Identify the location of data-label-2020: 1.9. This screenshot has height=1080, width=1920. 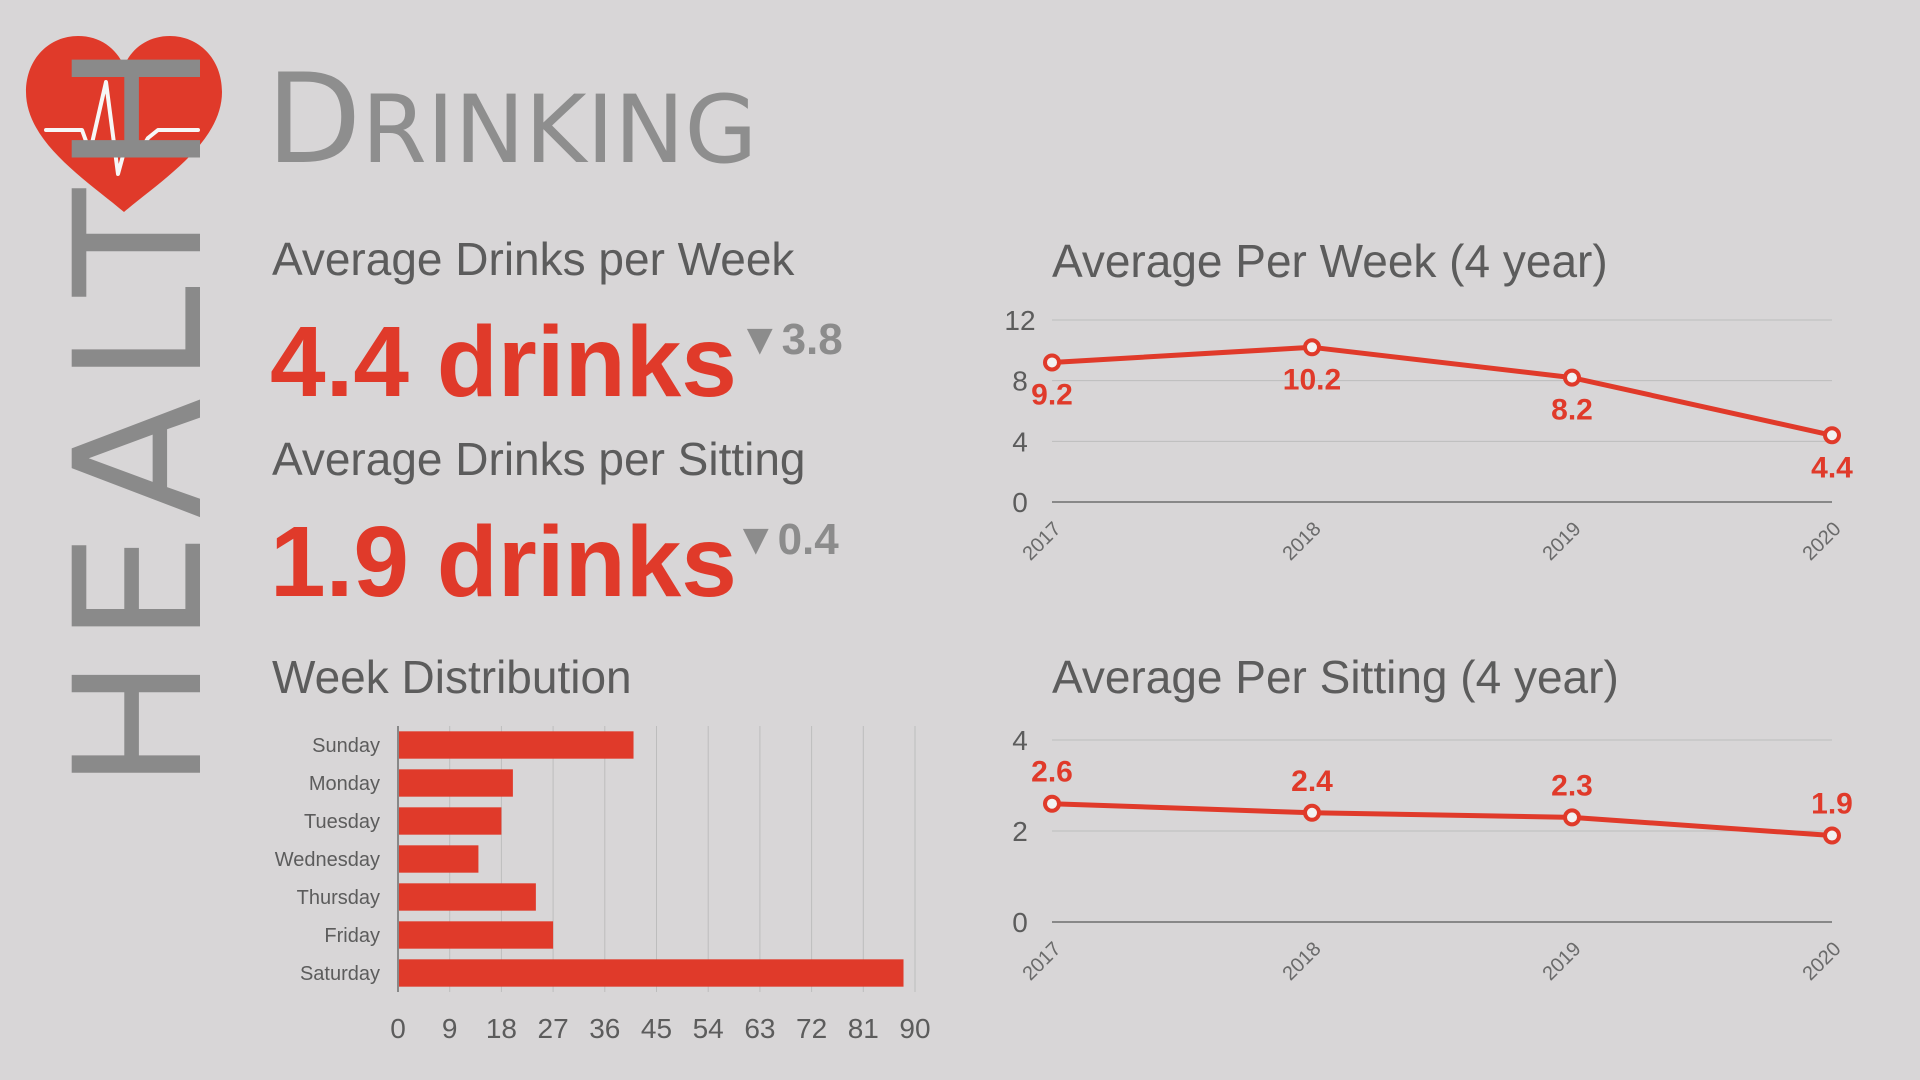
(1832, 804).